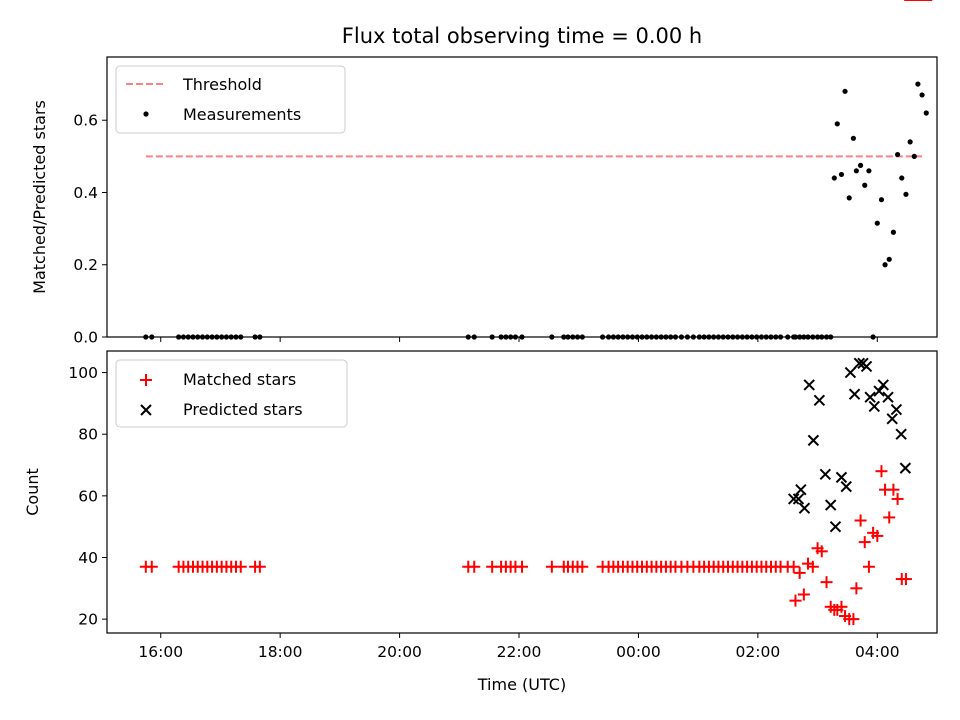 Image resolution: width=960 pixels, height=720 pixels. I want to click on bottom-y-tick-label: 60, so click(88, 496).